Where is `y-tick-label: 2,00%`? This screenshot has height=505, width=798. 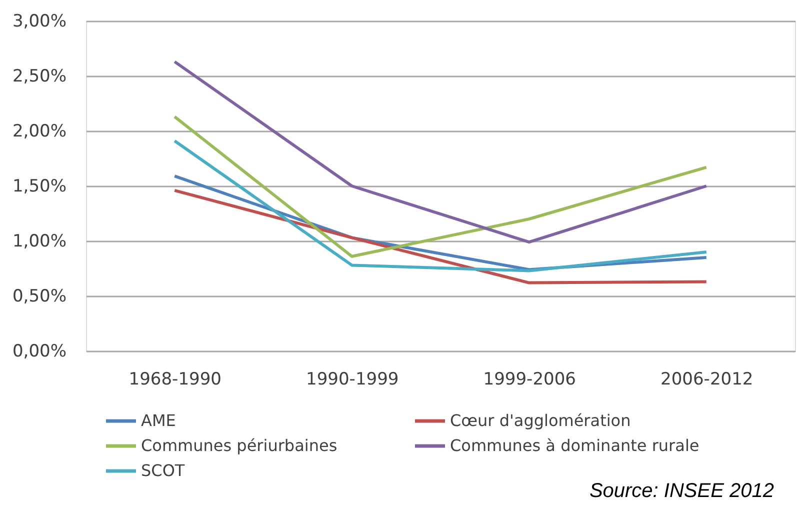
y-tick-label: 2,00% is located at coordinates (39, 132).